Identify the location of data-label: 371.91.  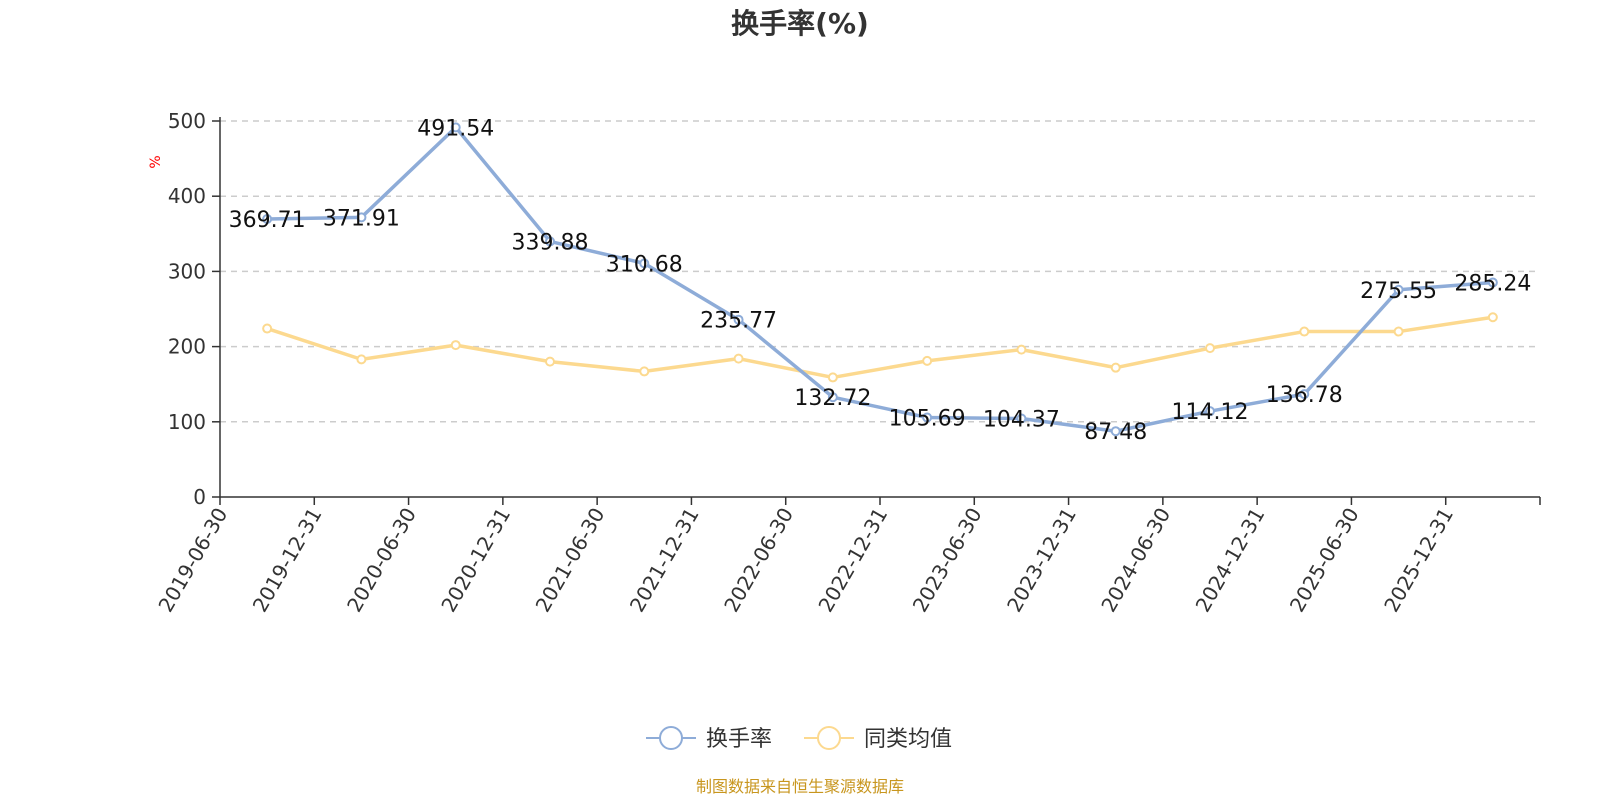
(361, 218).